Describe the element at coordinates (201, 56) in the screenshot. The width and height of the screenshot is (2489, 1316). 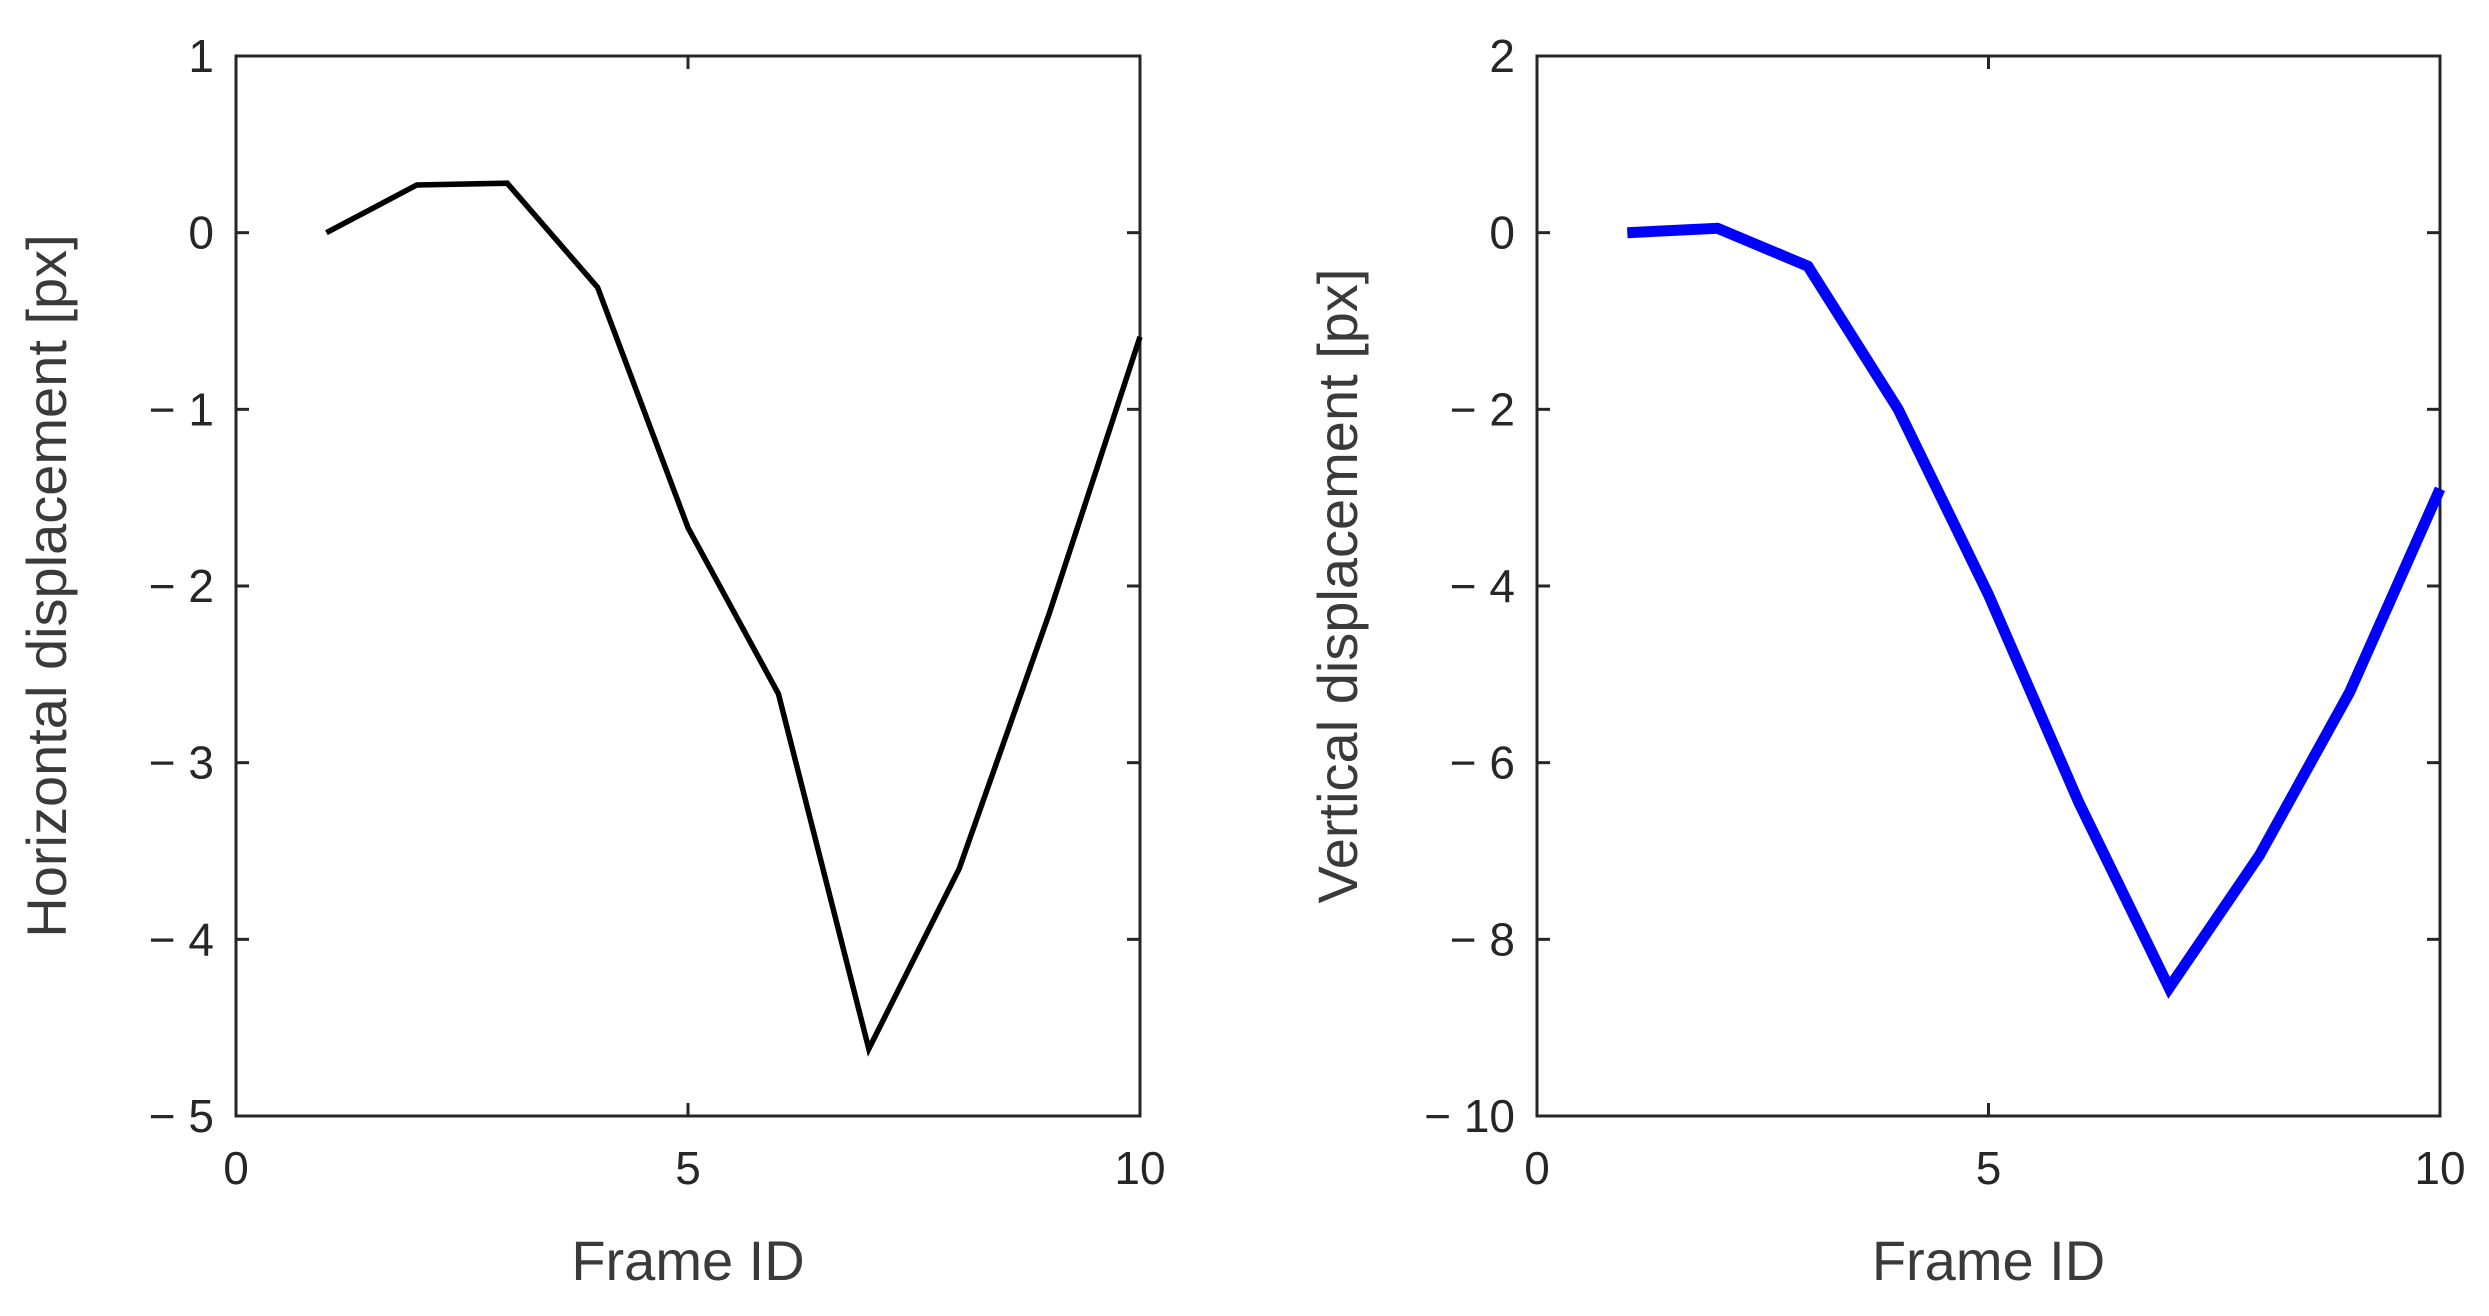
I see `y-tick-label: 1` at that location.